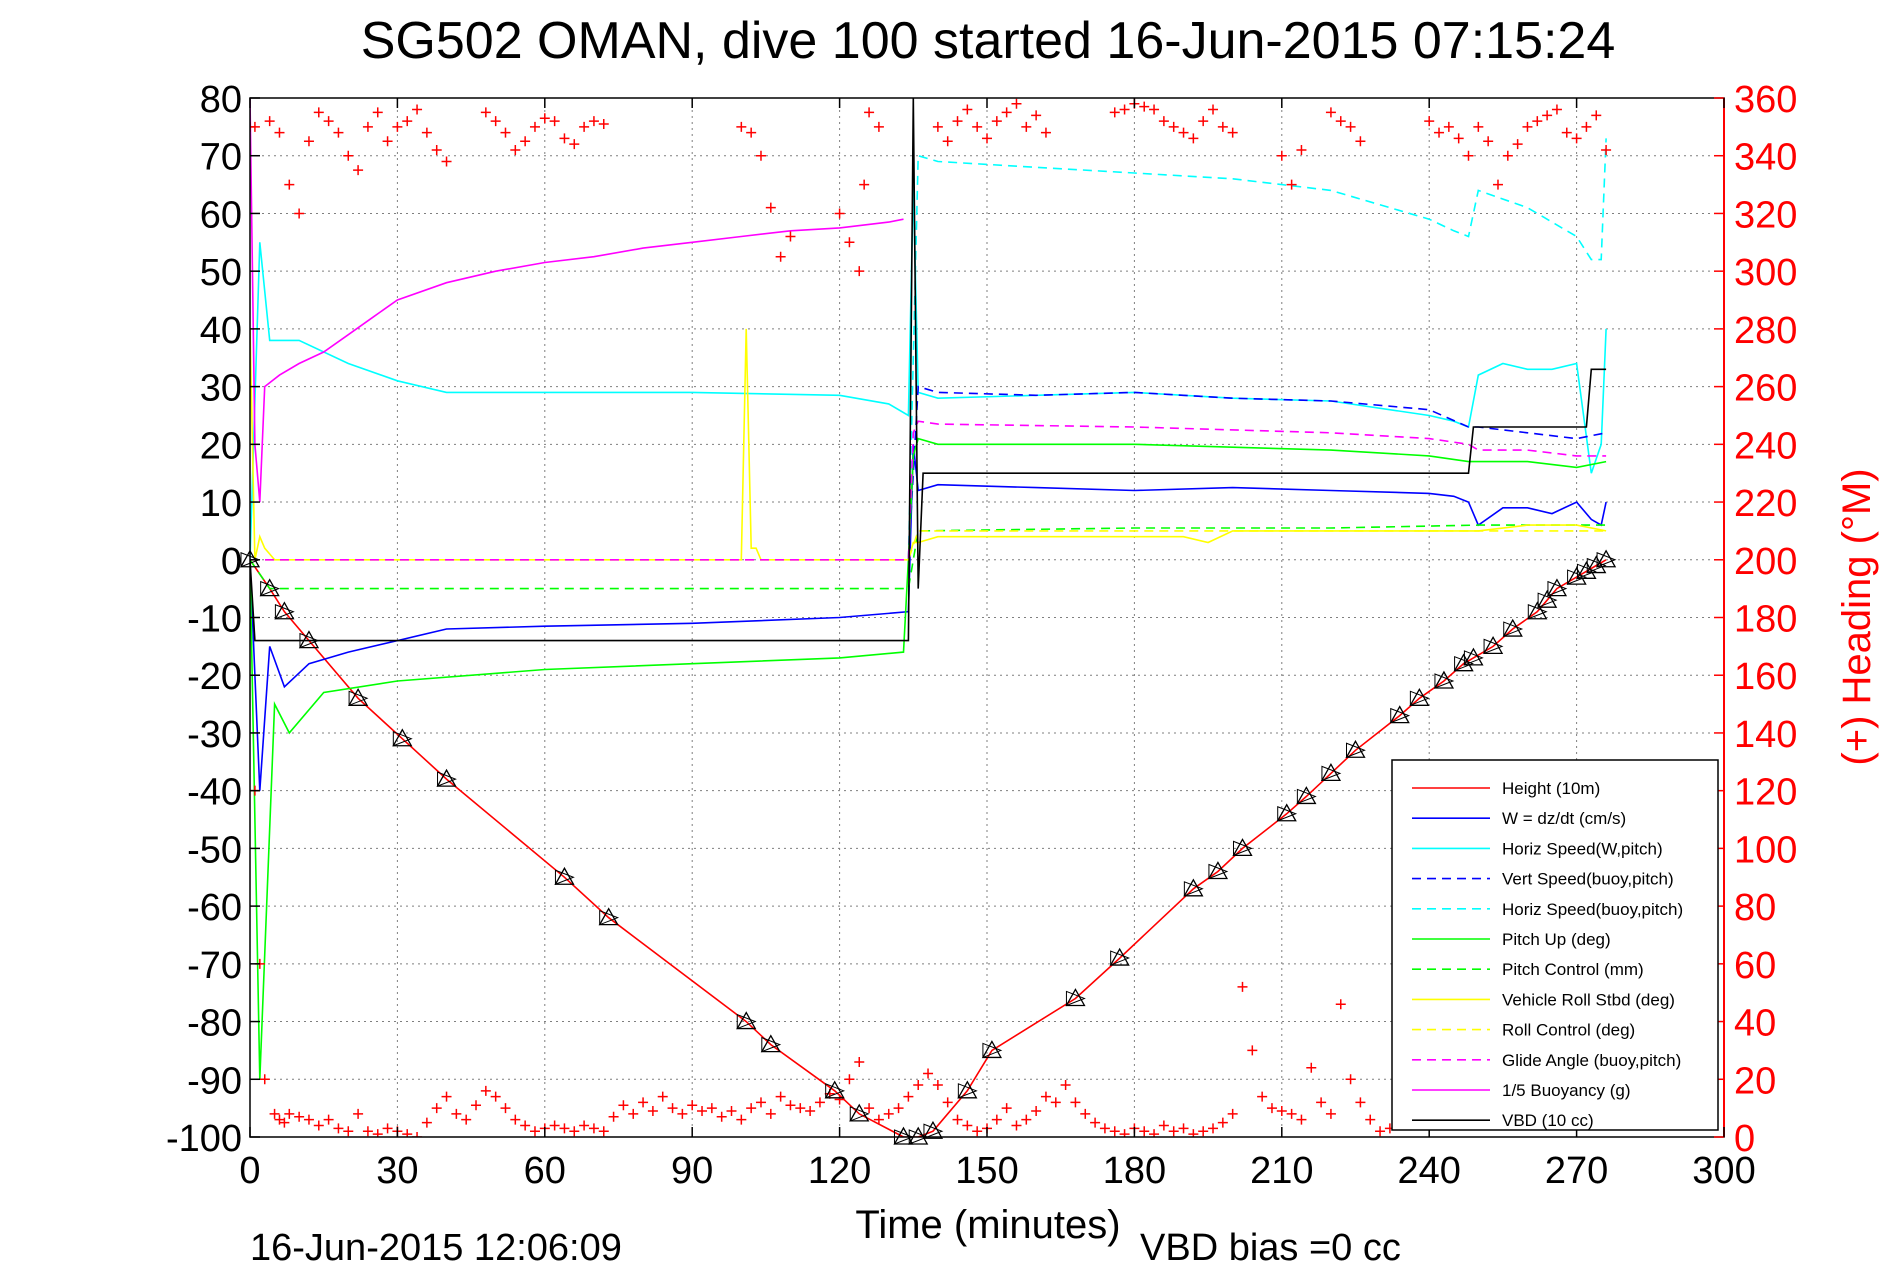 This screenshot has height=1262, width=1891. I want to click on y2-tick-label: 200, so click(1765, 562).